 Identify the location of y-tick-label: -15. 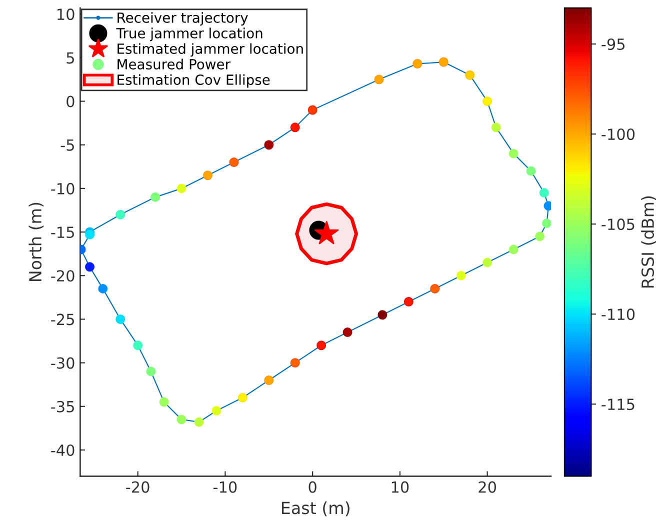
(62, 232).